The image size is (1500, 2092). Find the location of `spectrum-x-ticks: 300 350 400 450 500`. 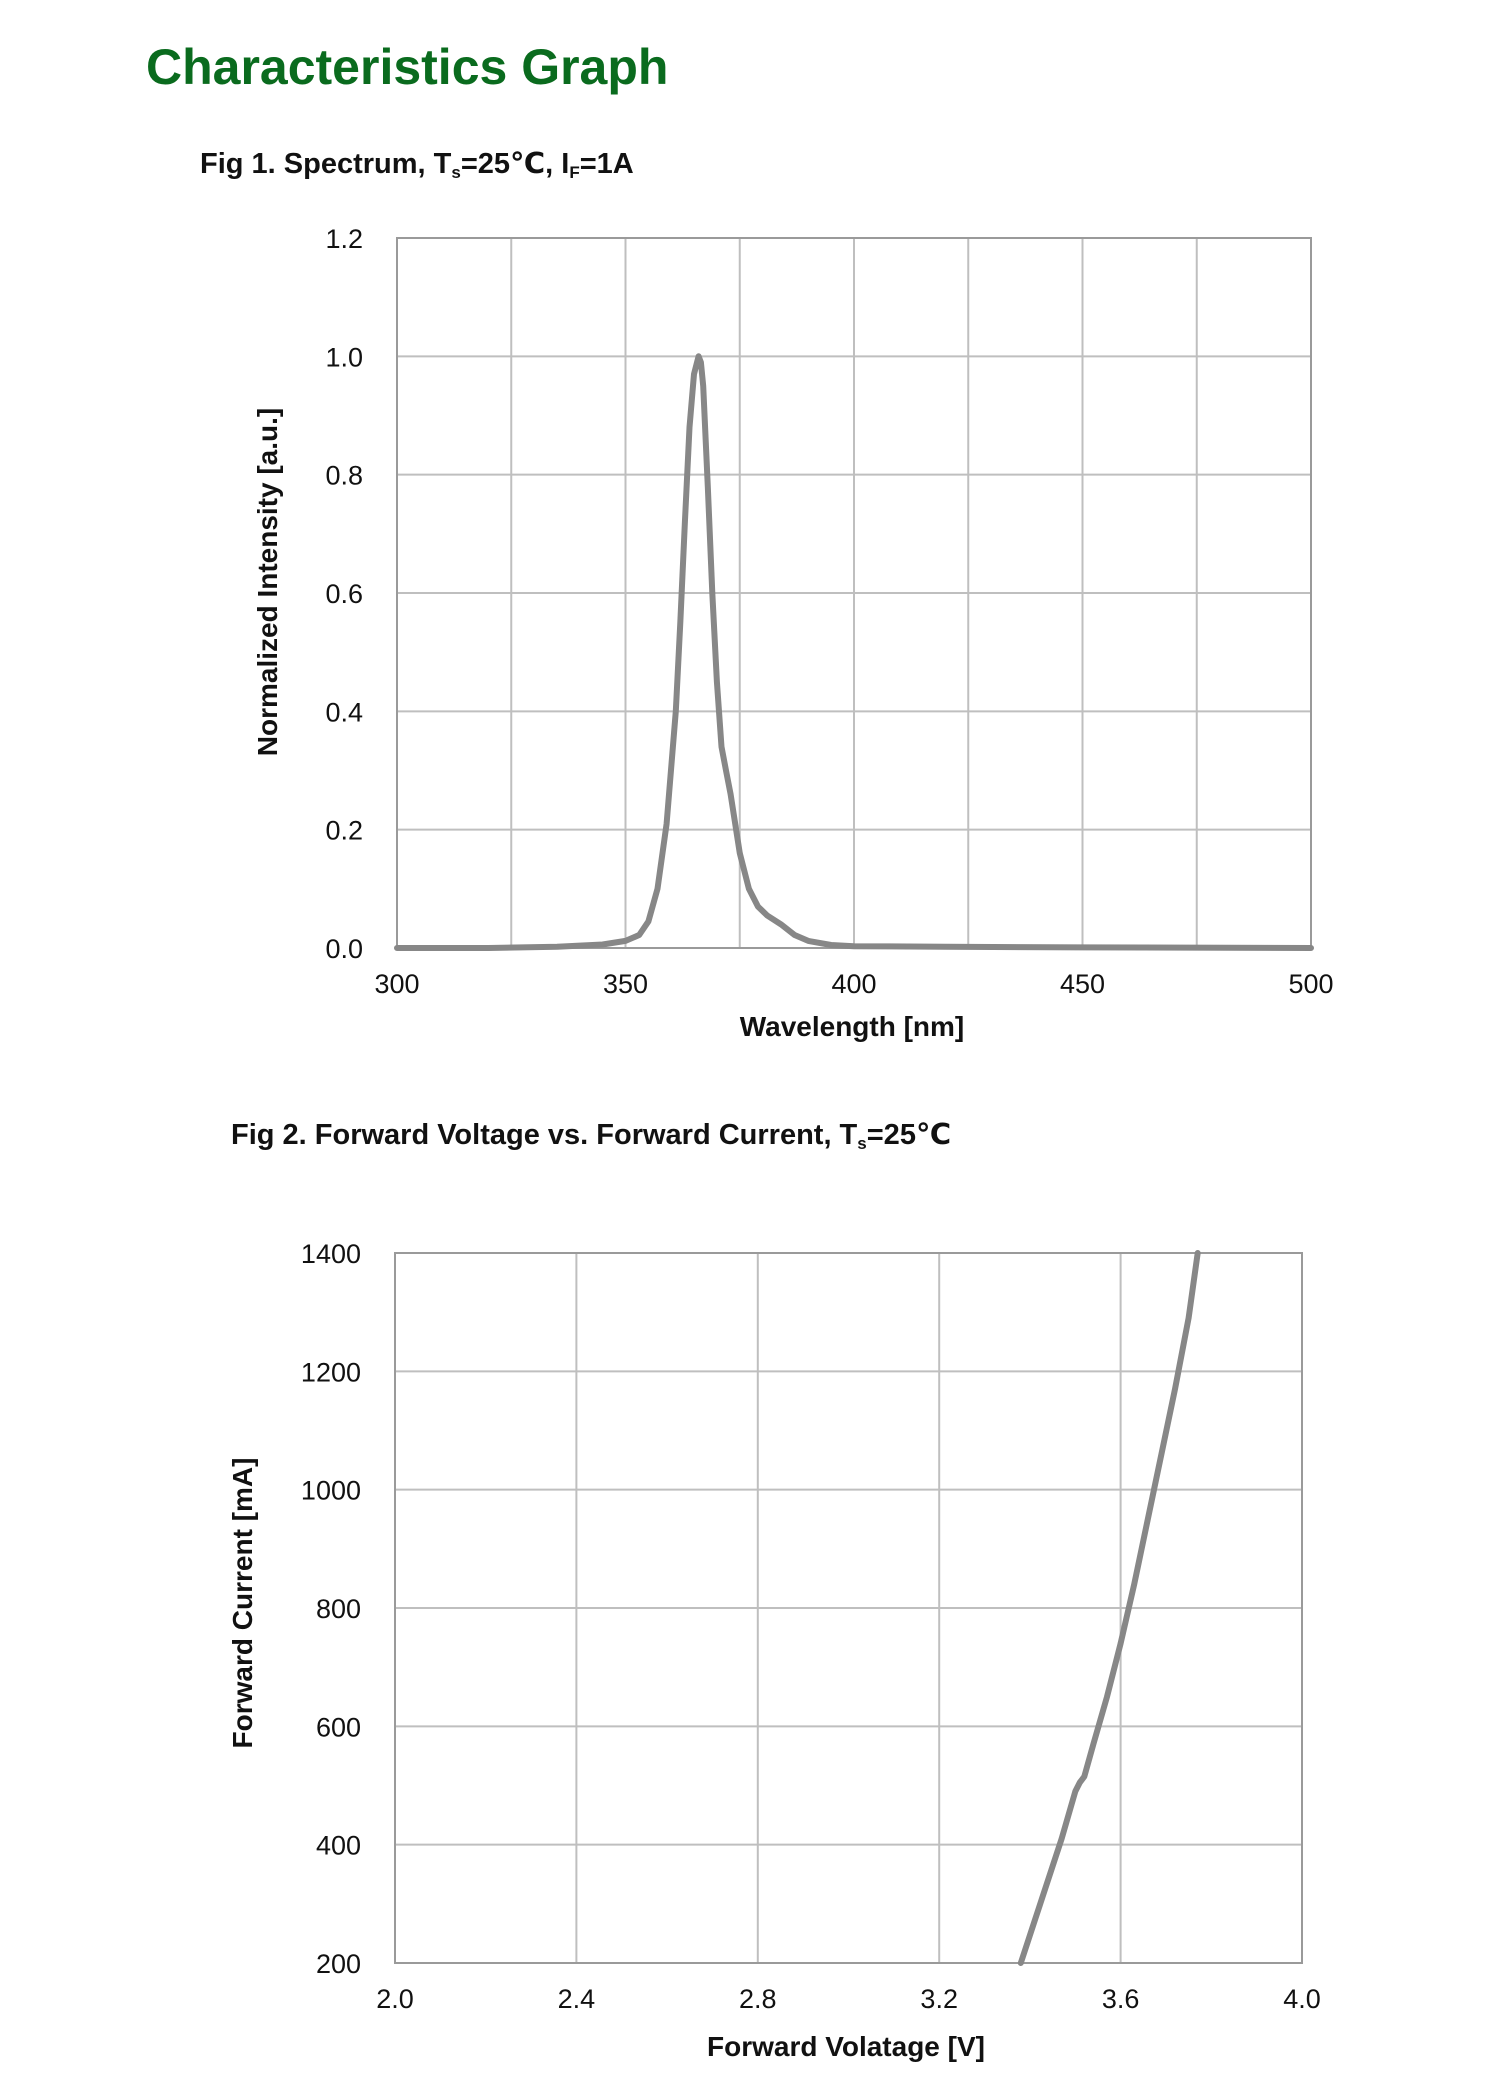

spectrum-x-ticks: 300 350 400 450 500 is located at coordinates (853, 984).